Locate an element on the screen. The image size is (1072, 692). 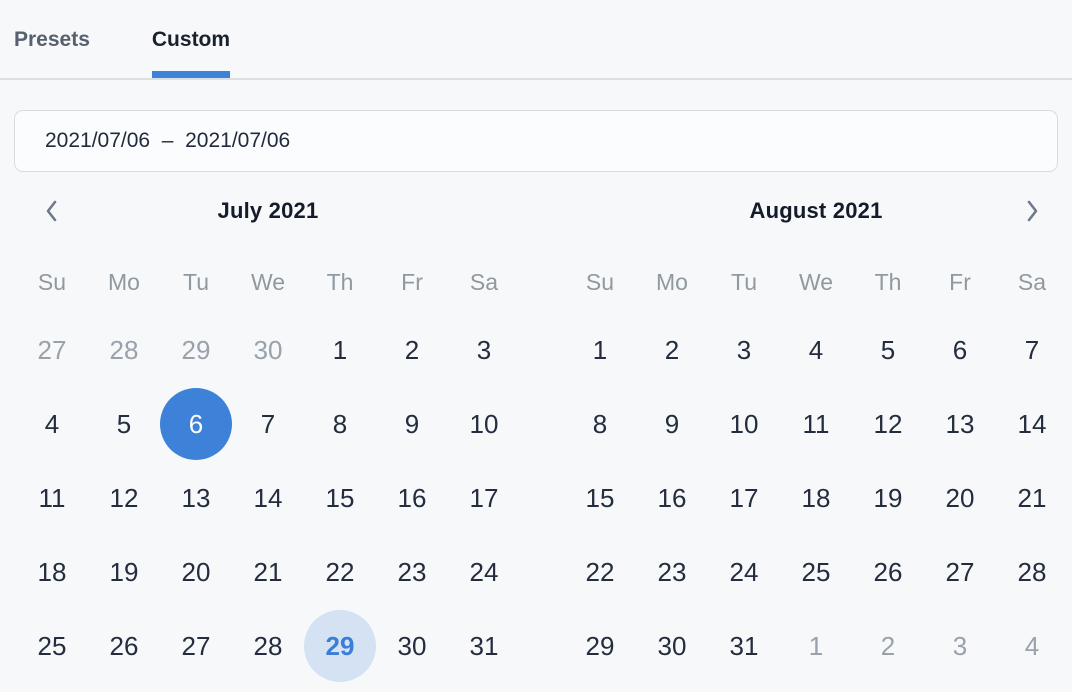
month-header: July 2021 is located at coordinates (268, 211).